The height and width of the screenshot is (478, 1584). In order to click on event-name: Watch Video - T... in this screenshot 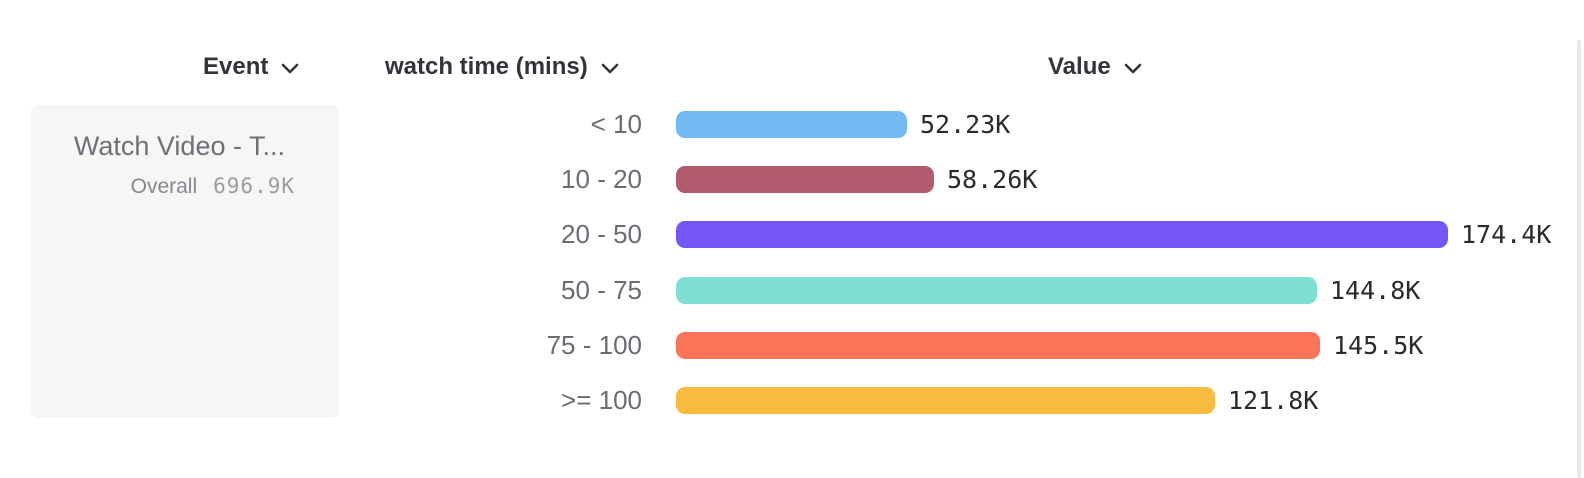, I will do `click(179, 146)`.